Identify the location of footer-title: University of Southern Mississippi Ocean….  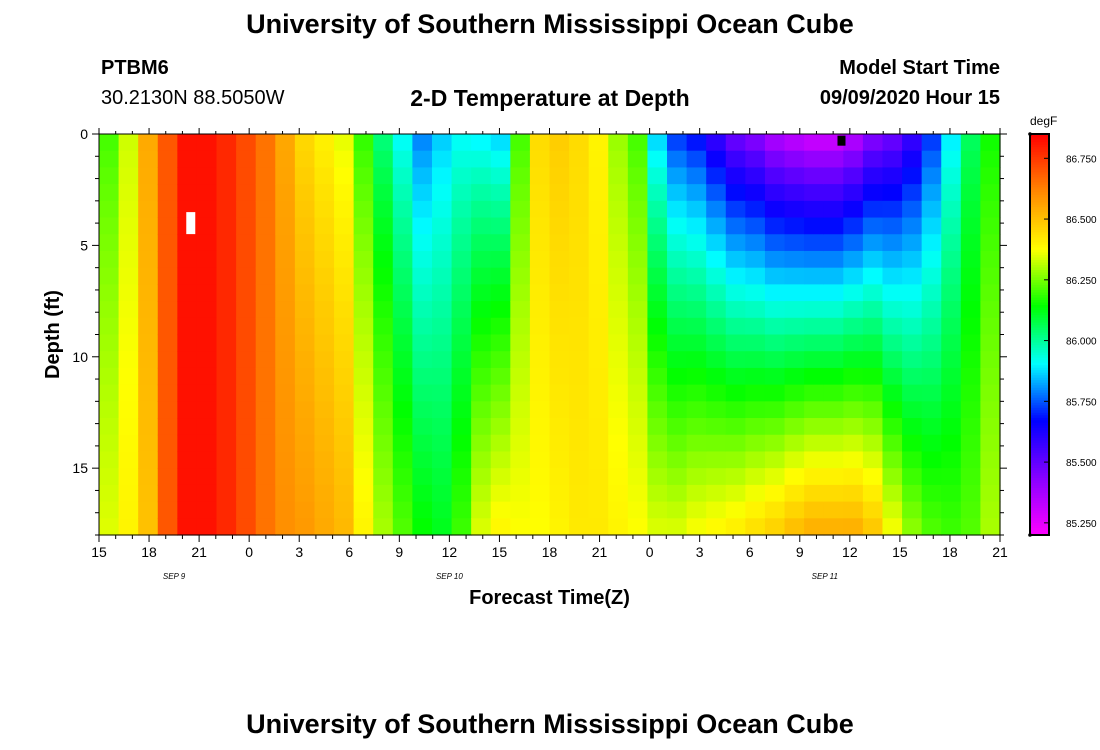
(550, 724).